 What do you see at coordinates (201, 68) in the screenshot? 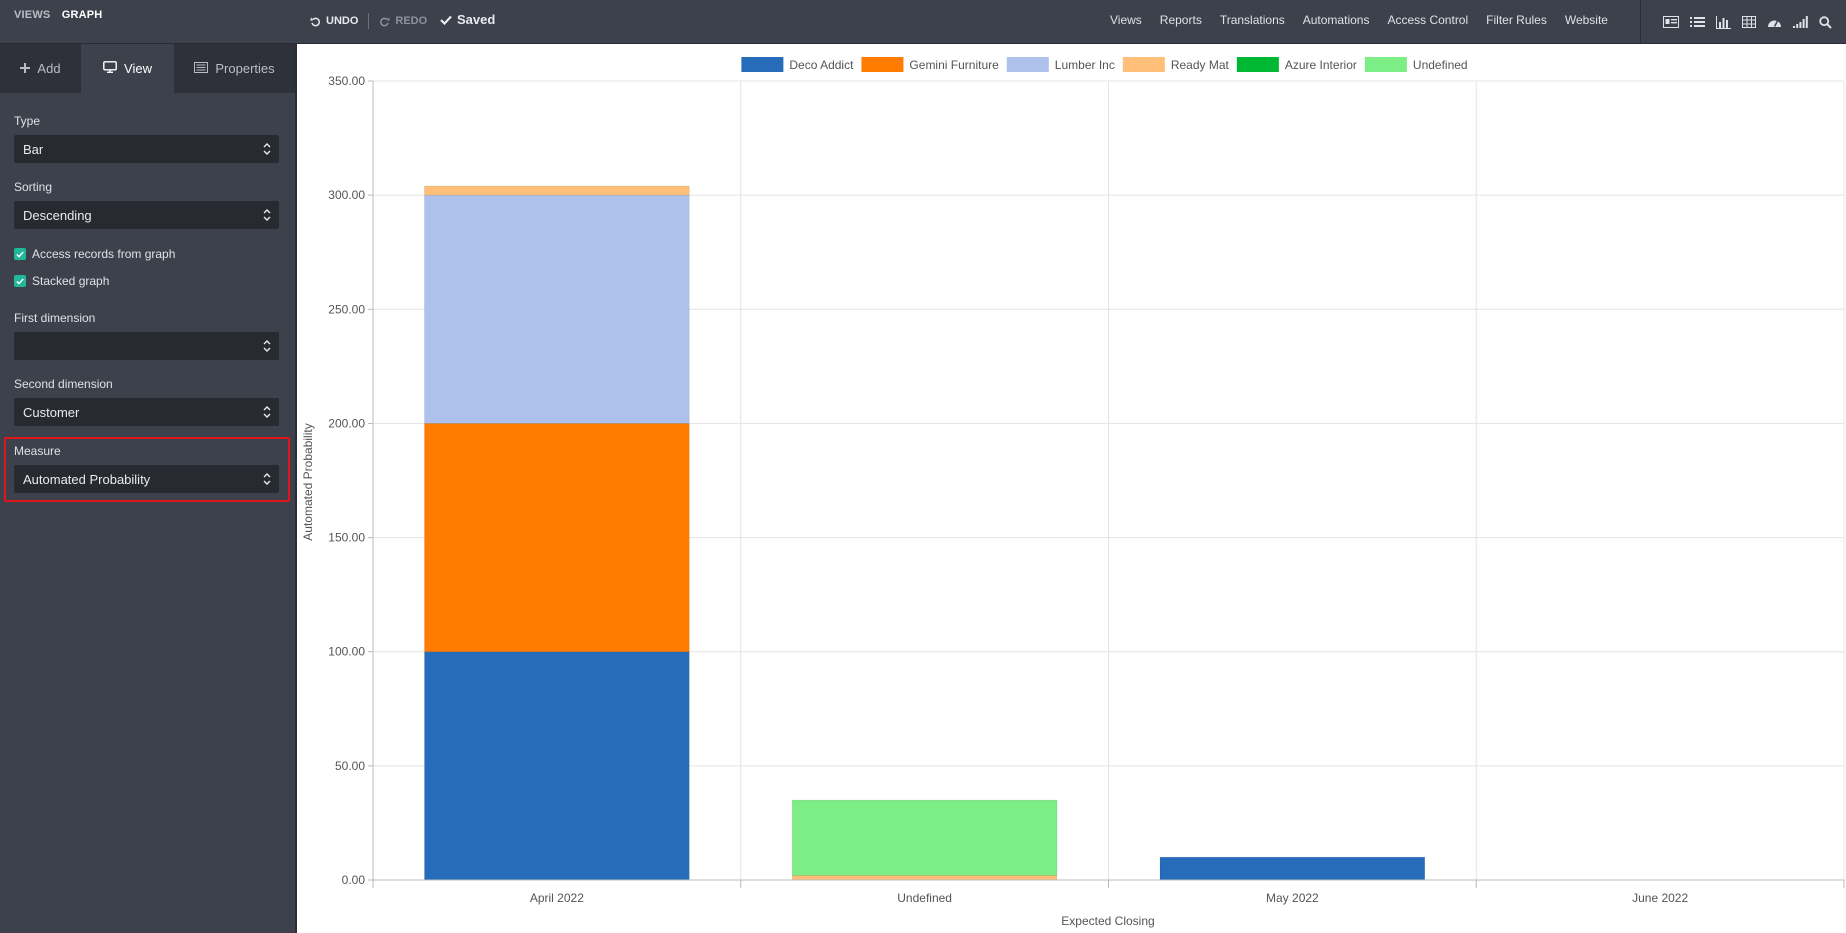
I see `properties-icon` at bounding box center [201, 68].